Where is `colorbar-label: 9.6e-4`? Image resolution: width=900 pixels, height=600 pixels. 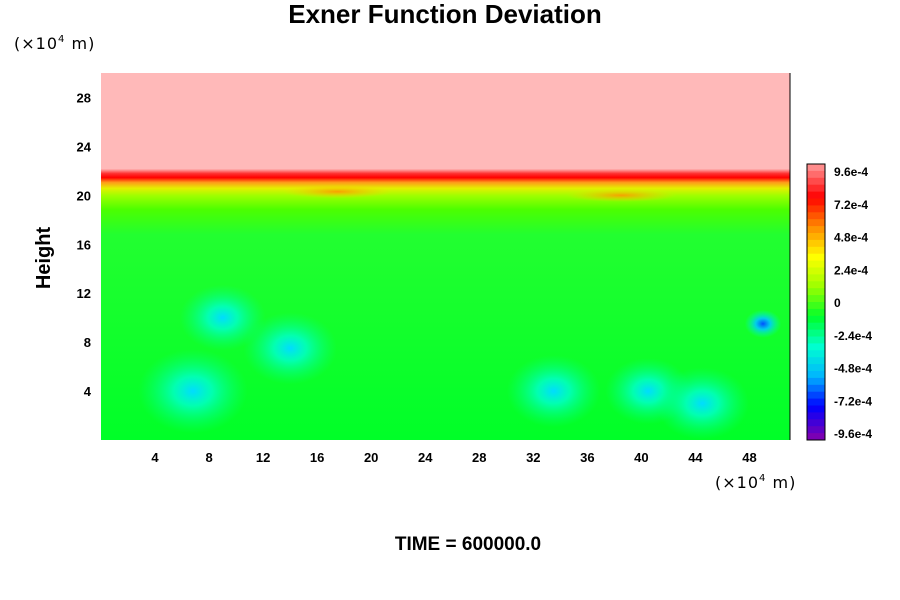 colorbar-label: 9.6e-4 is located at coordinates (851, 172).